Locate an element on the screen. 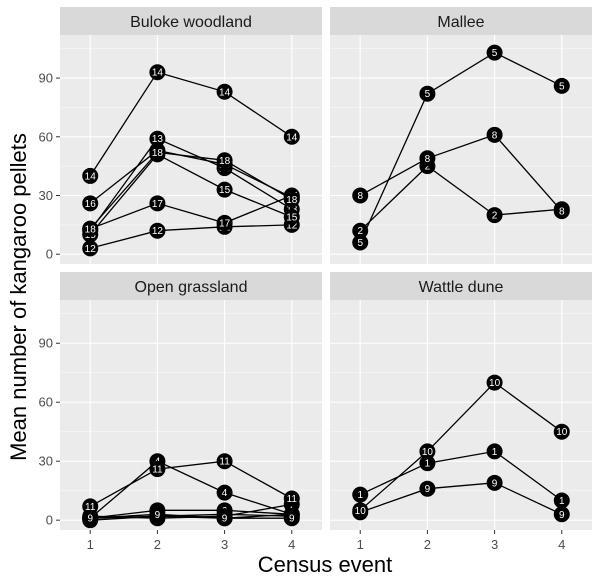 This screenshot has width=600, height=580. facet-strip-label: Buloke woodland is located at coordinates (191, 22).